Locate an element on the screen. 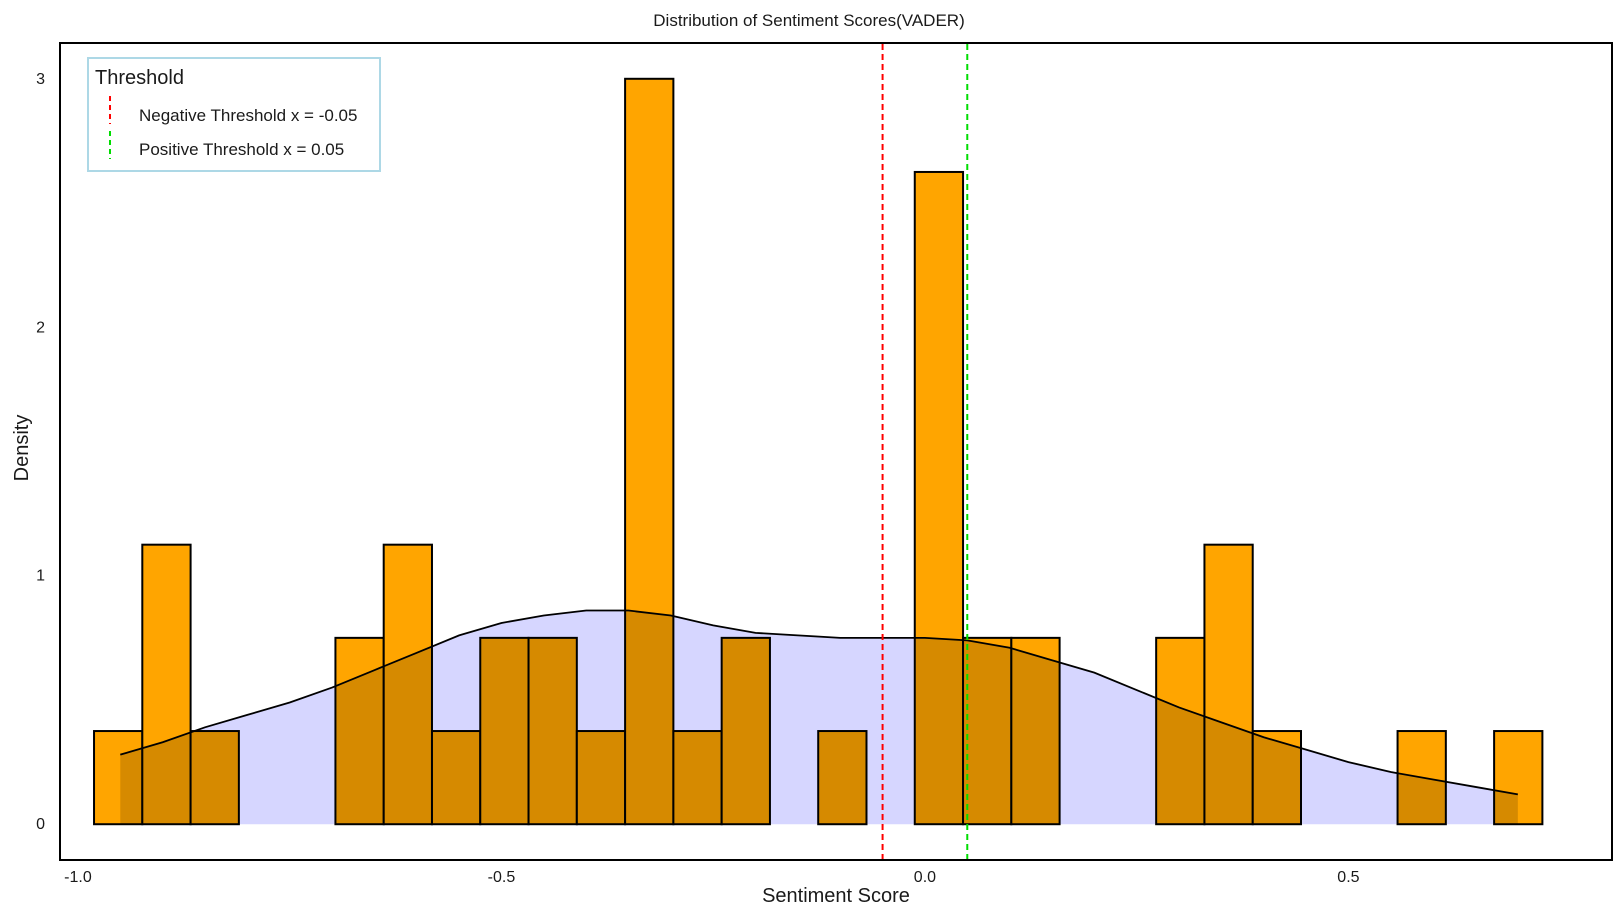  legend-box is located at coordinates (234, 114).